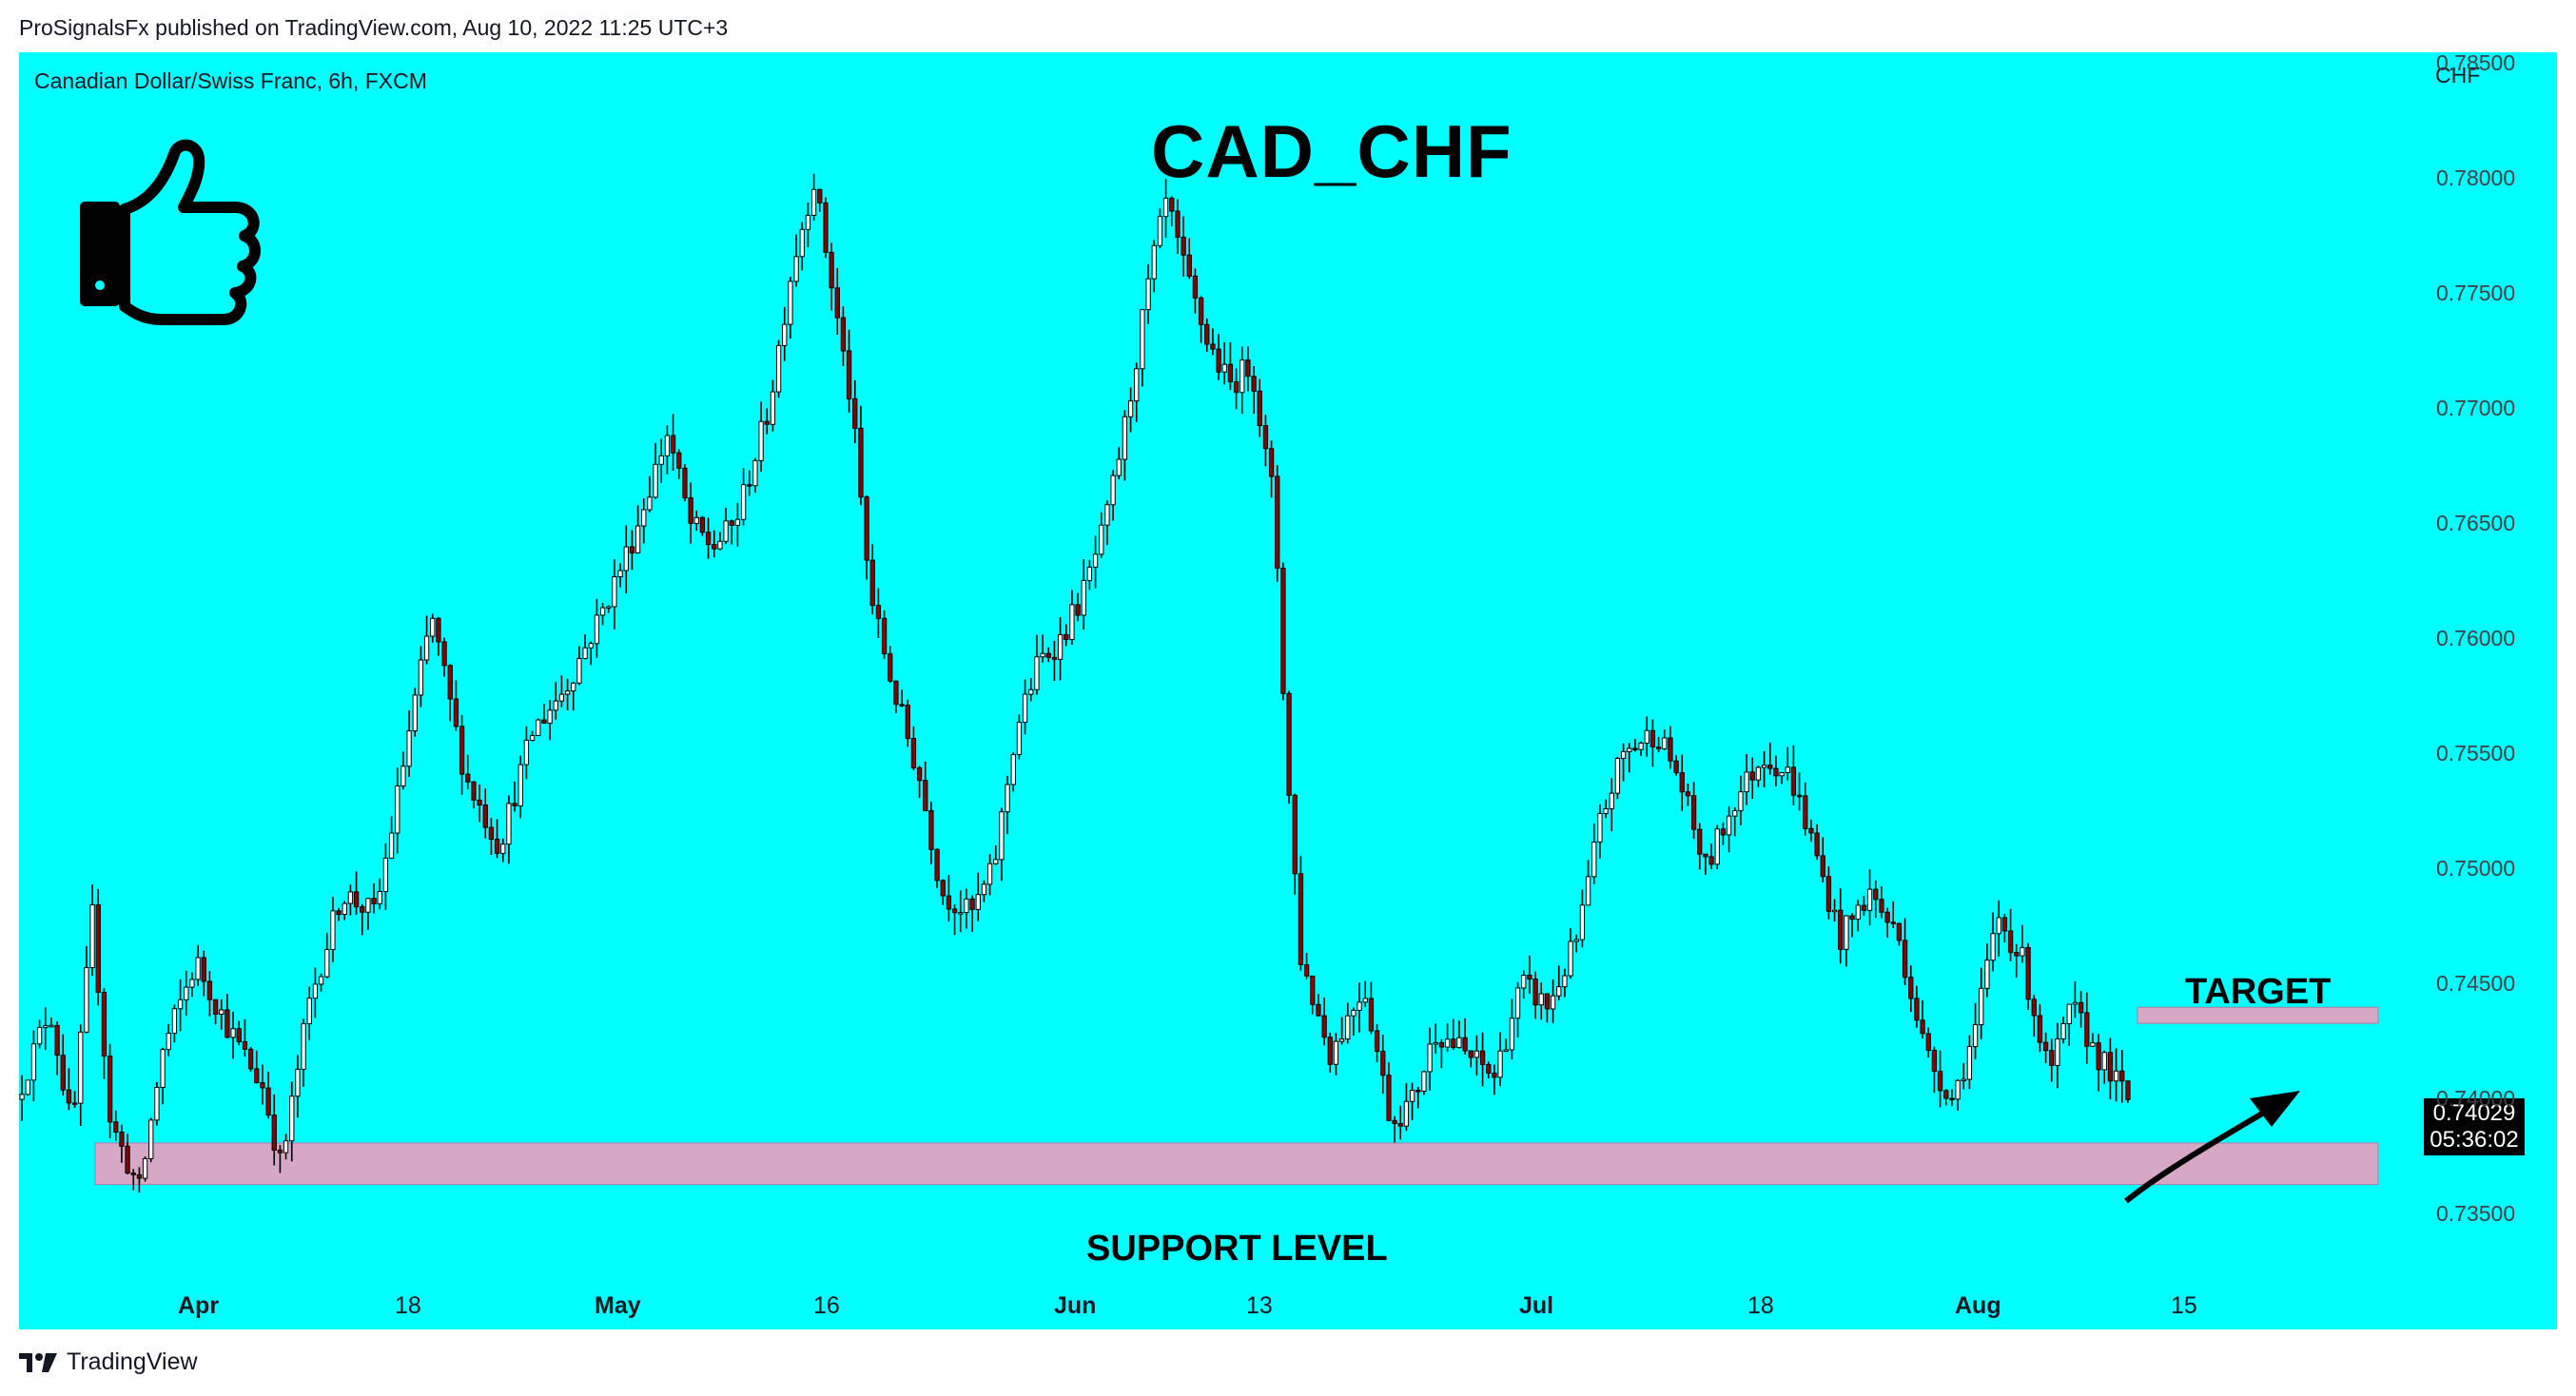 This screenshot has height=1396, width=2576. Describe the element at coordinates (1237, 1249) in the screenshot. I see `support-level-label: SUPPORT LEVEL` at that location.